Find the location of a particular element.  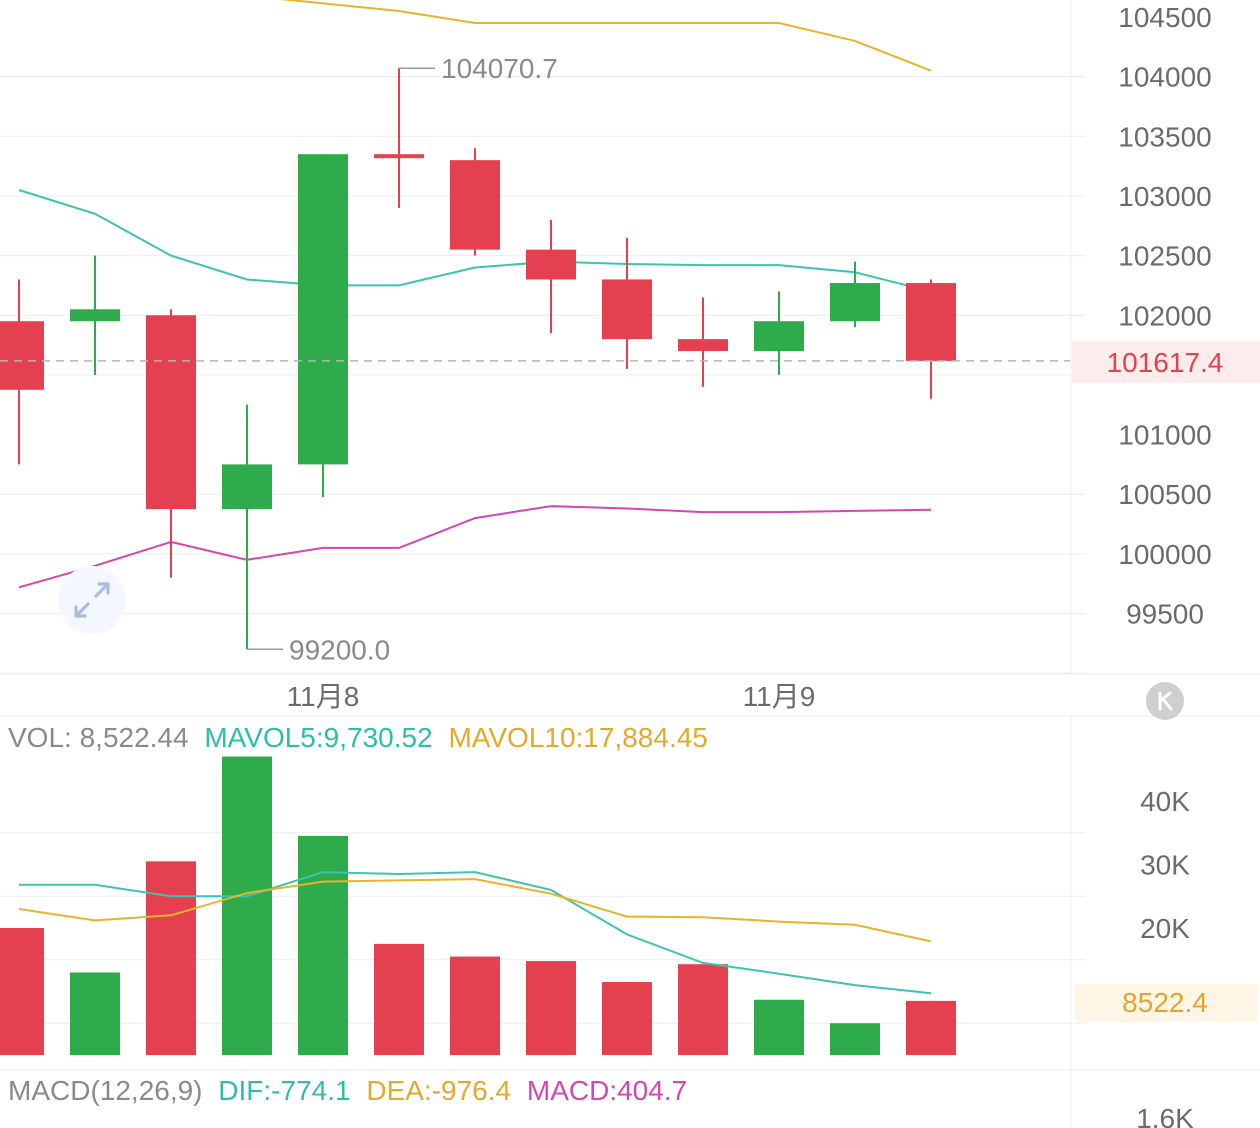

middle-band-line is located at coordinates (475, 241).